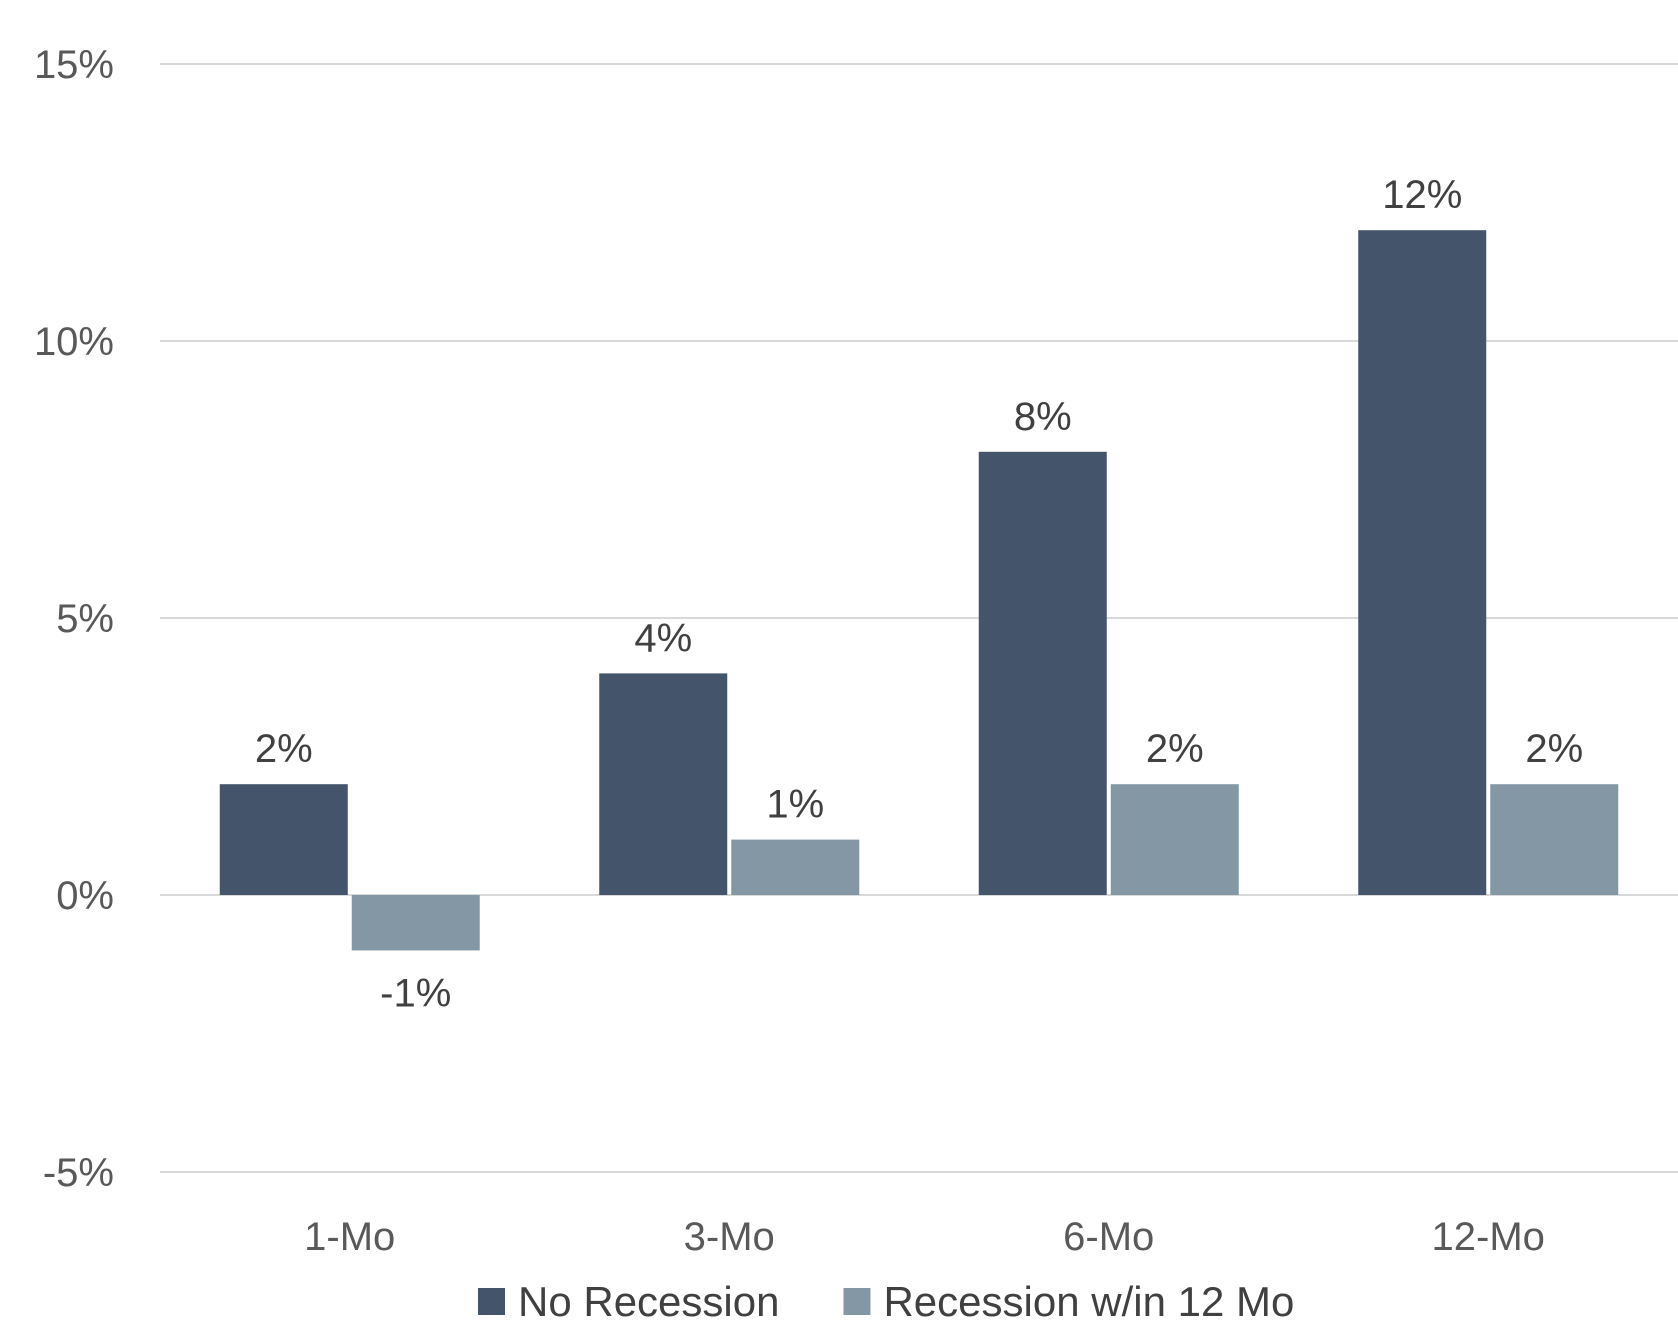  I want to click on data-label: 1%, so click(795, 805).